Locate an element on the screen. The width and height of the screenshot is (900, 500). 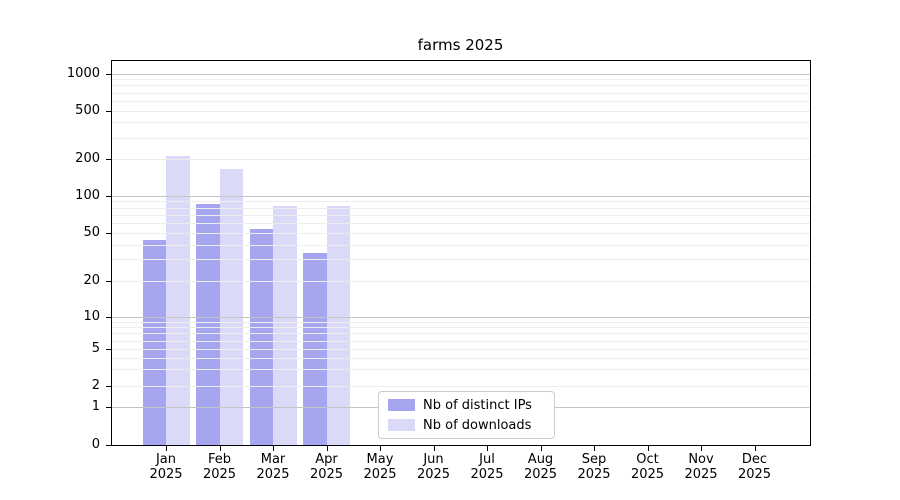
spine-top is located at coordinates (461, 60).